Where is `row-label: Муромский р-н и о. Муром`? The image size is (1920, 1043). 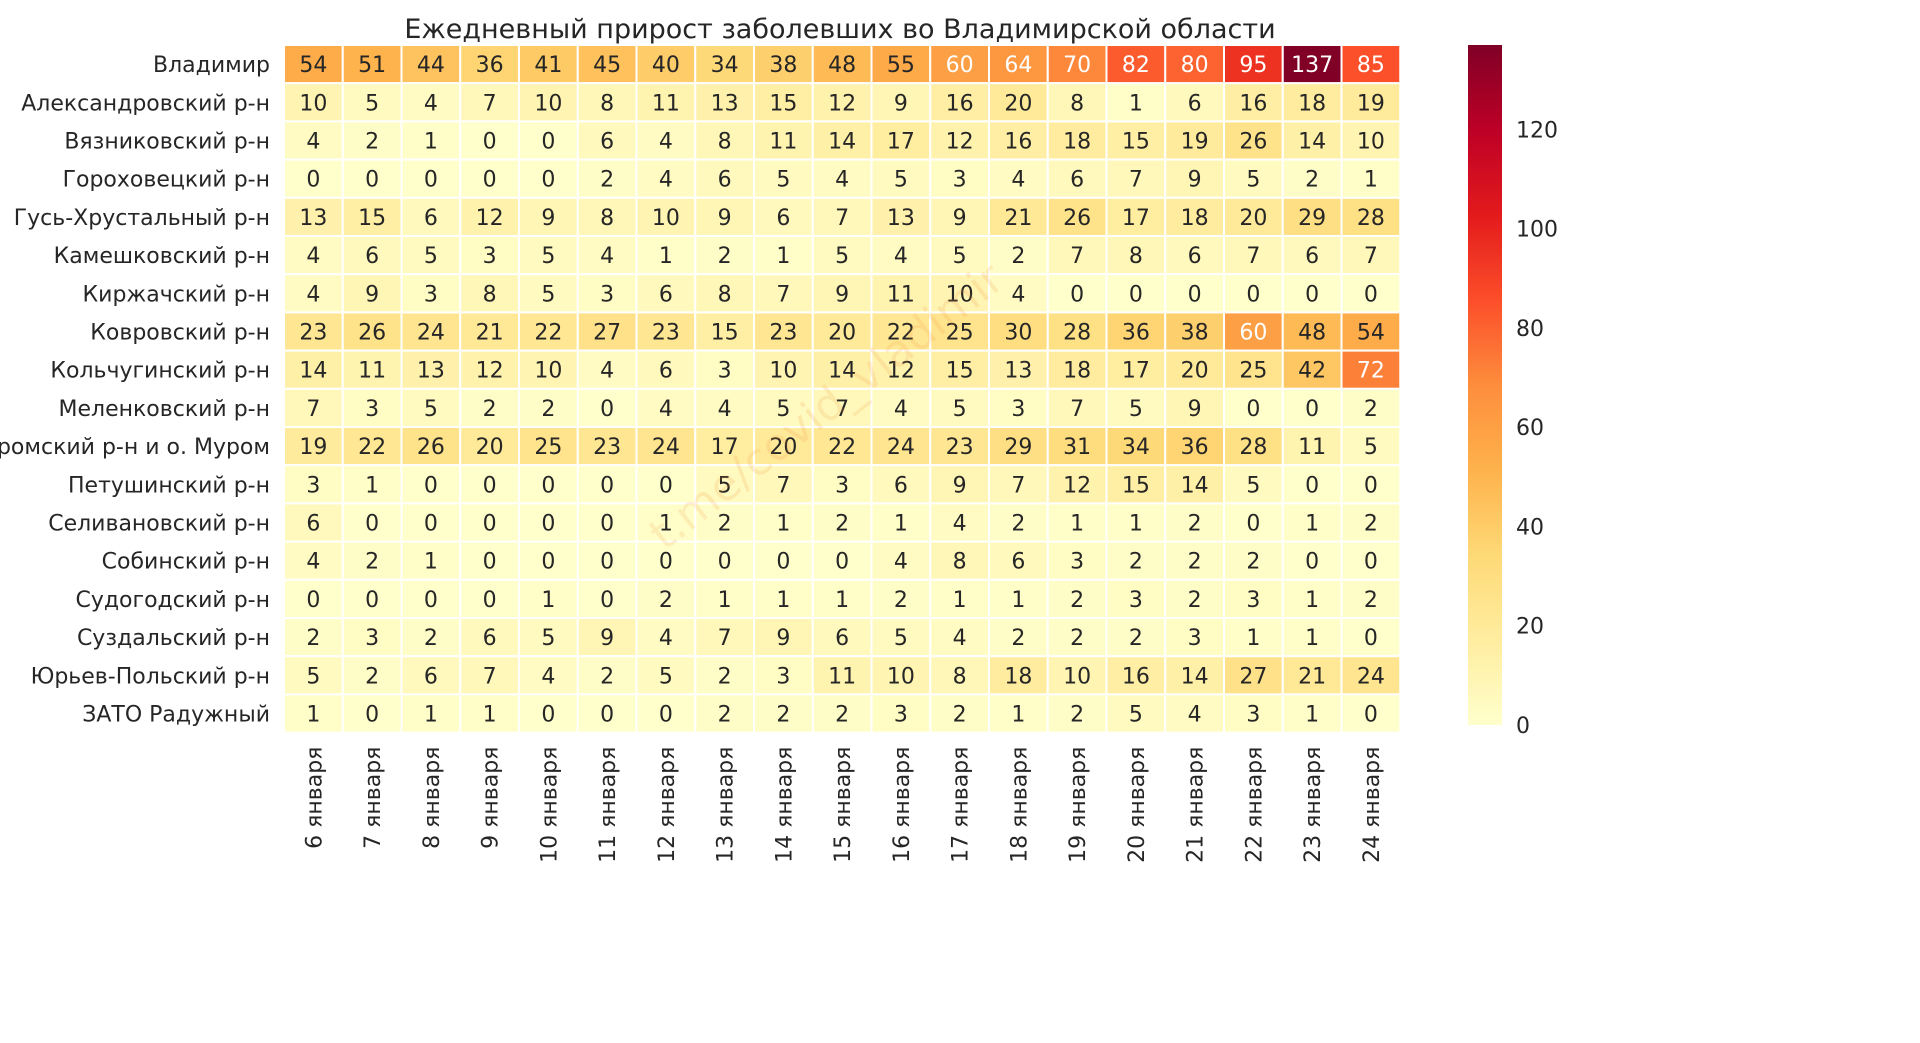
row-label: Муромский р-н и о. Муром is located at coordinates (135, 447).